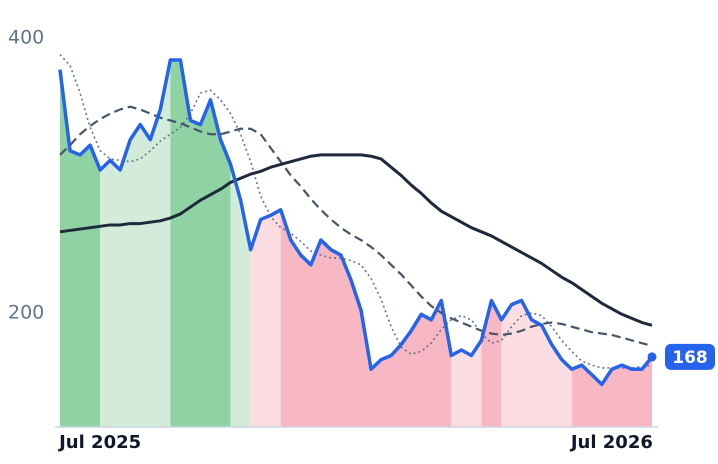 This screenshot has height=464, width=718. I want to click on y-tick-label: 200, so click(26, 312).